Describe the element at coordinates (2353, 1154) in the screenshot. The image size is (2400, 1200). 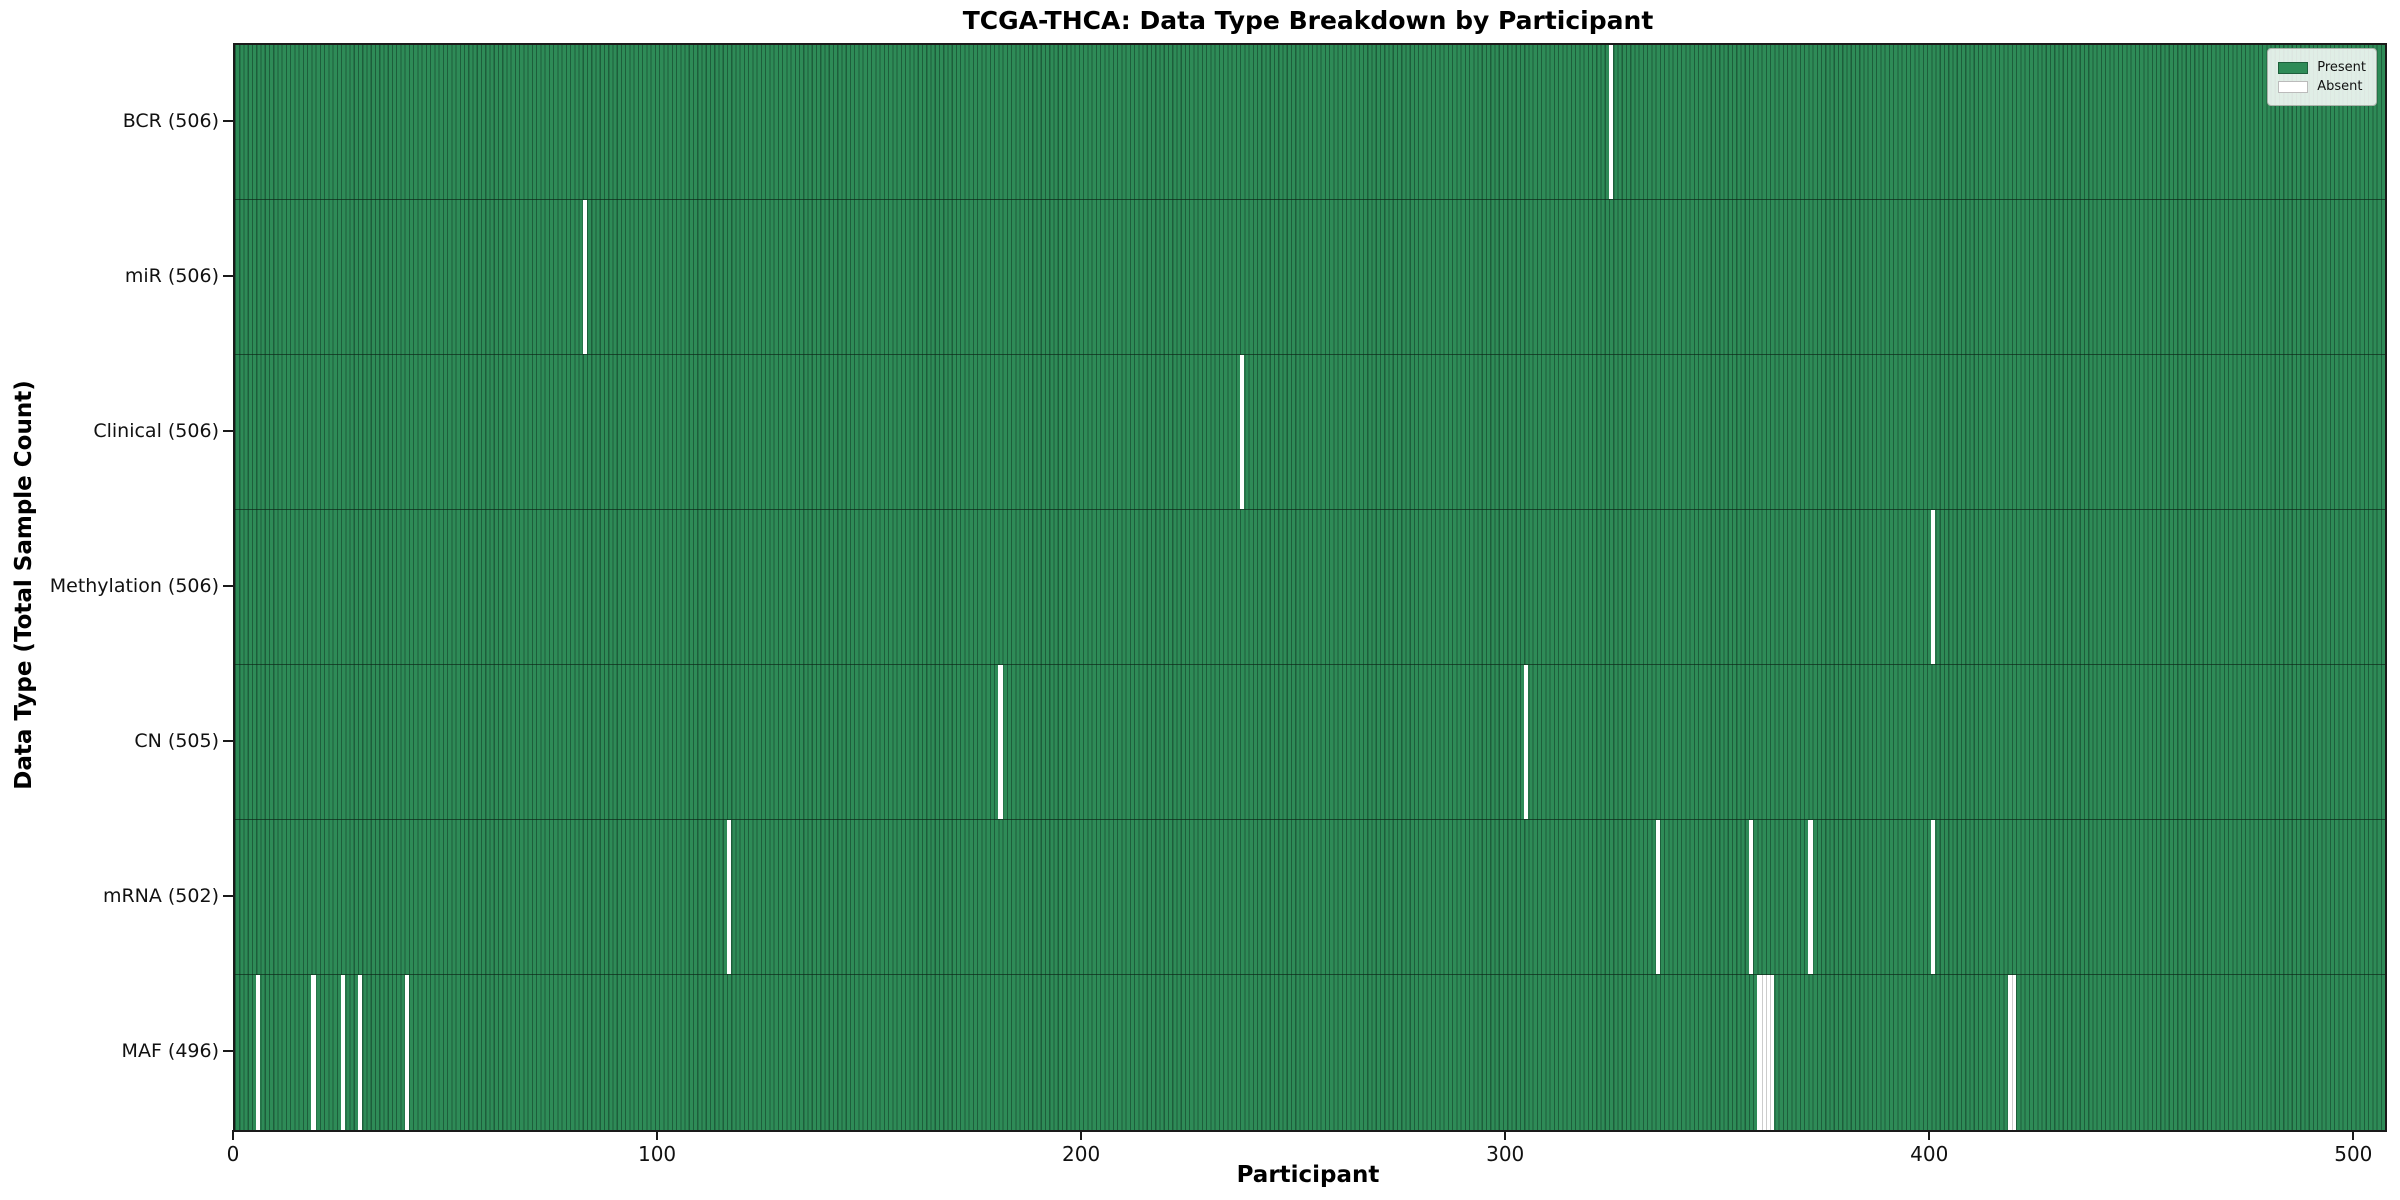
I see `x-tick-label: 500` at that location.